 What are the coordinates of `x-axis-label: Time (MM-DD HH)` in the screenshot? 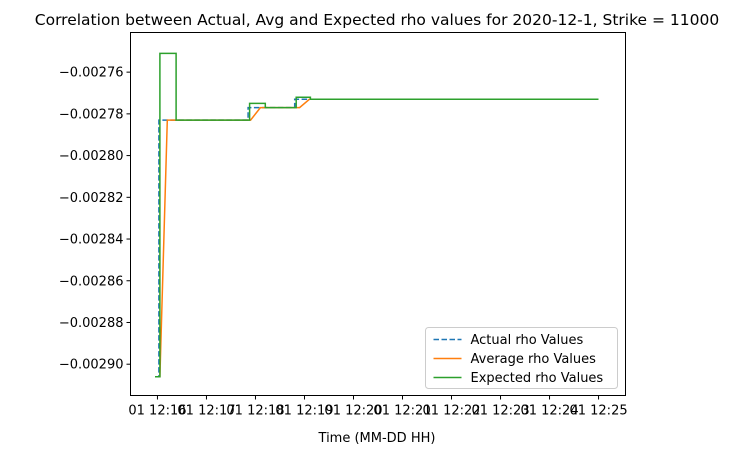 It's located at (377, 438).